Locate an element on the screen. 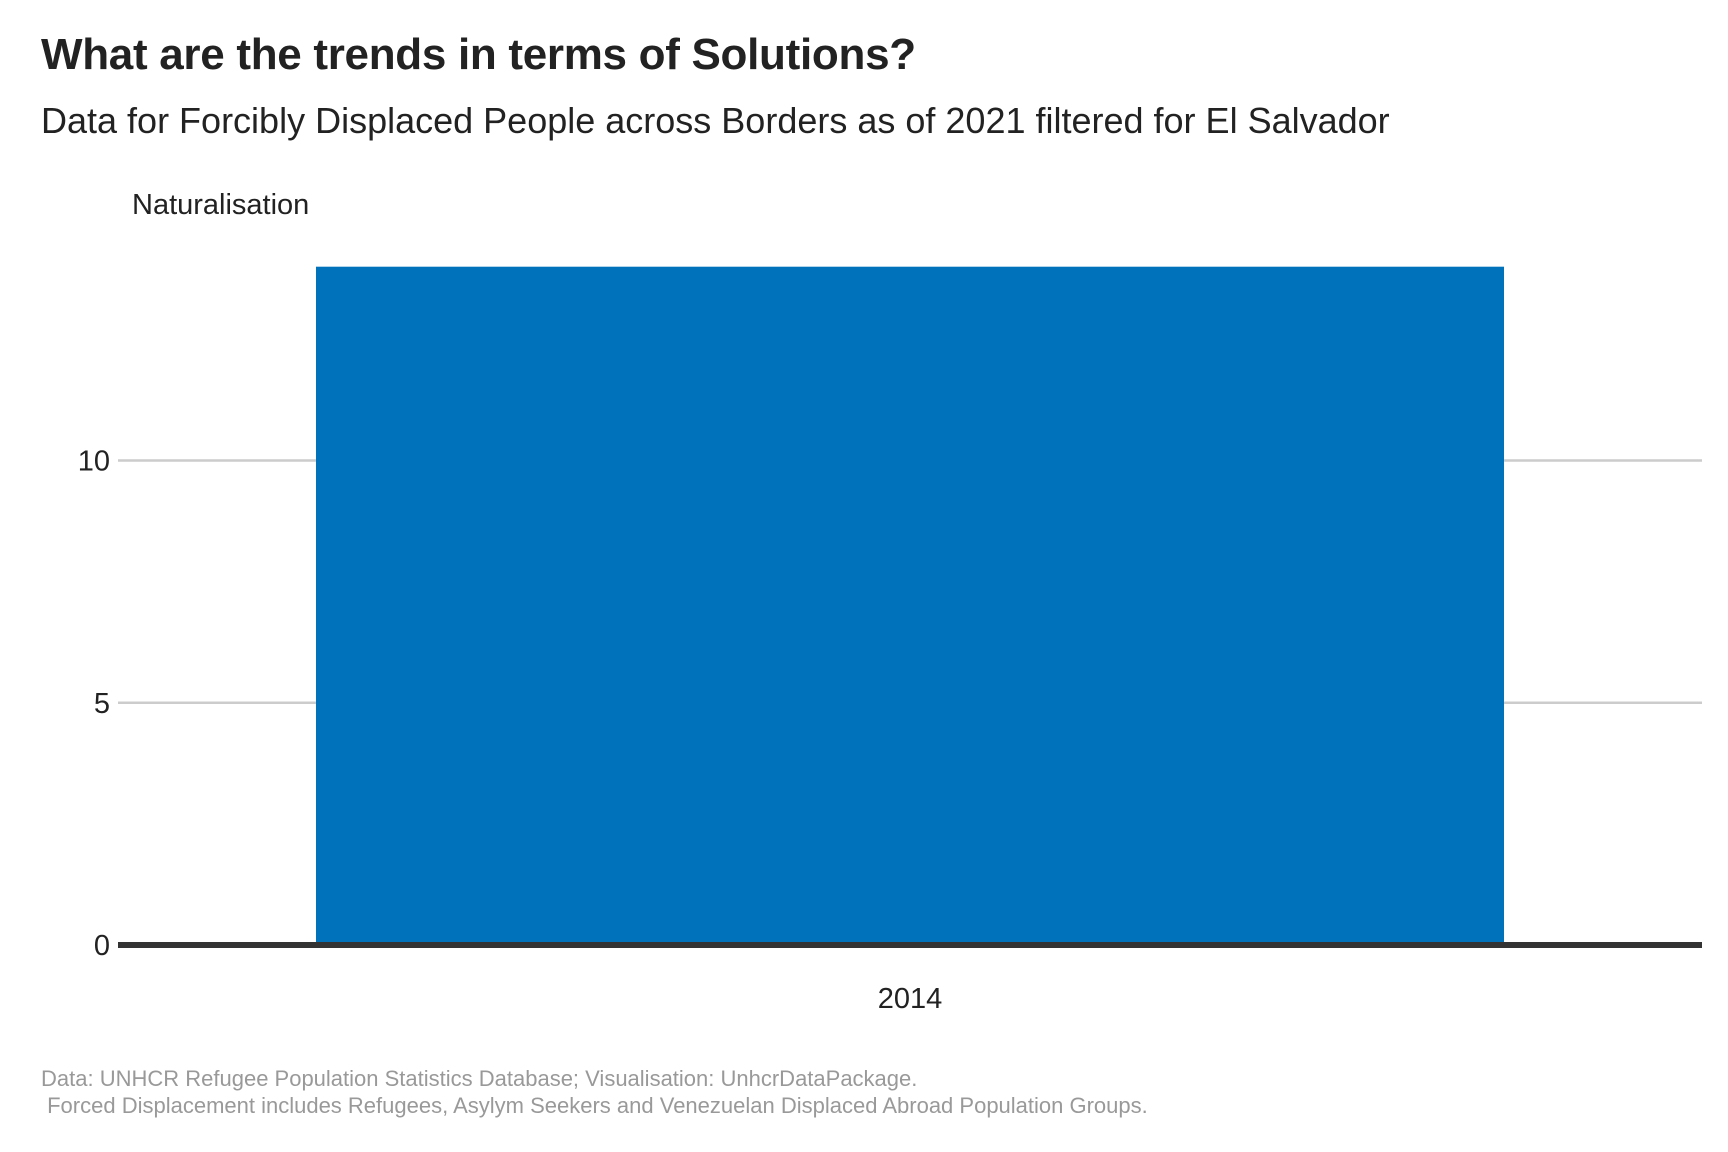 This screenshot has width=1728, height=1152. y-axis-title: Naturalisation is located at coordinates (220, 205).